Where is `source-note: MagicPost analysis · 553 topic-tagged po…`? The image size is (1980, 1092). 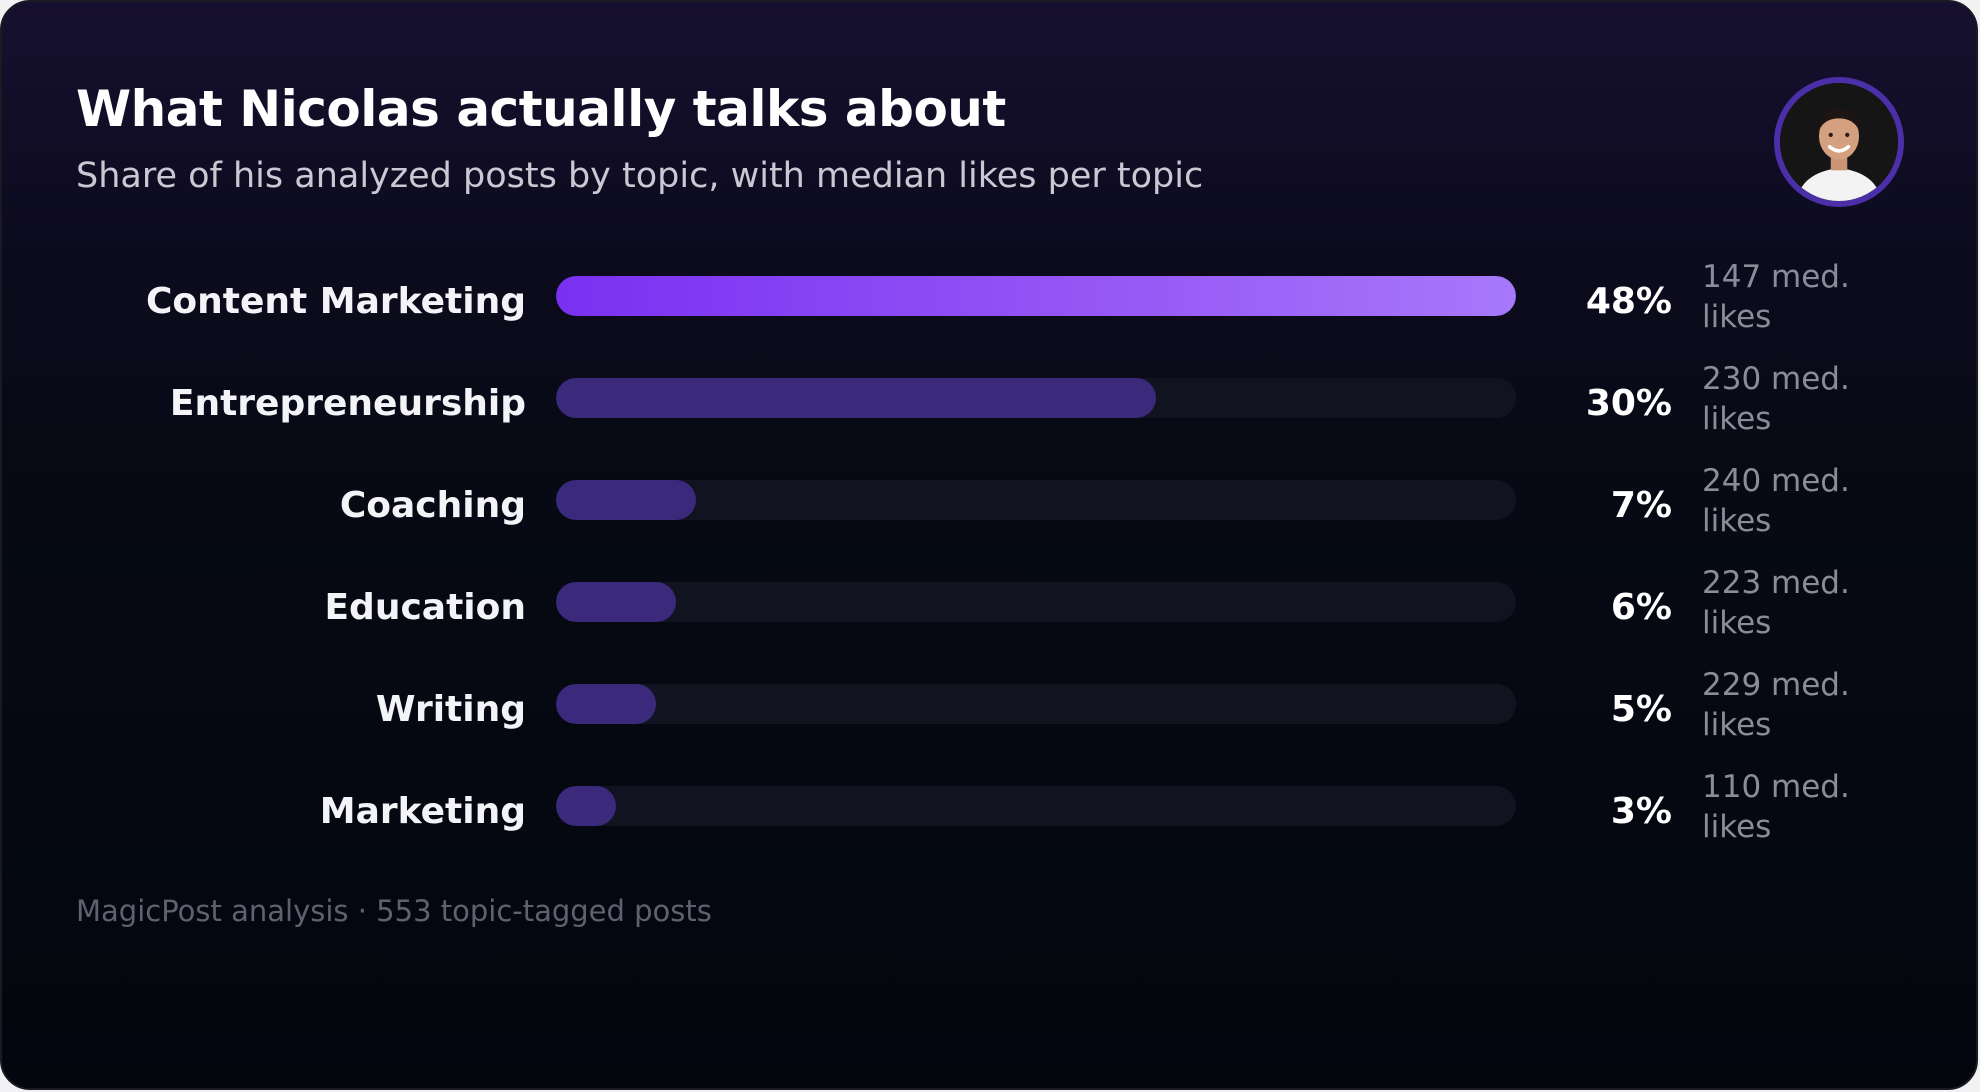 source-note: MagicPost analysis · 553 topic-tagged po… is located at coordinates (394, 911).